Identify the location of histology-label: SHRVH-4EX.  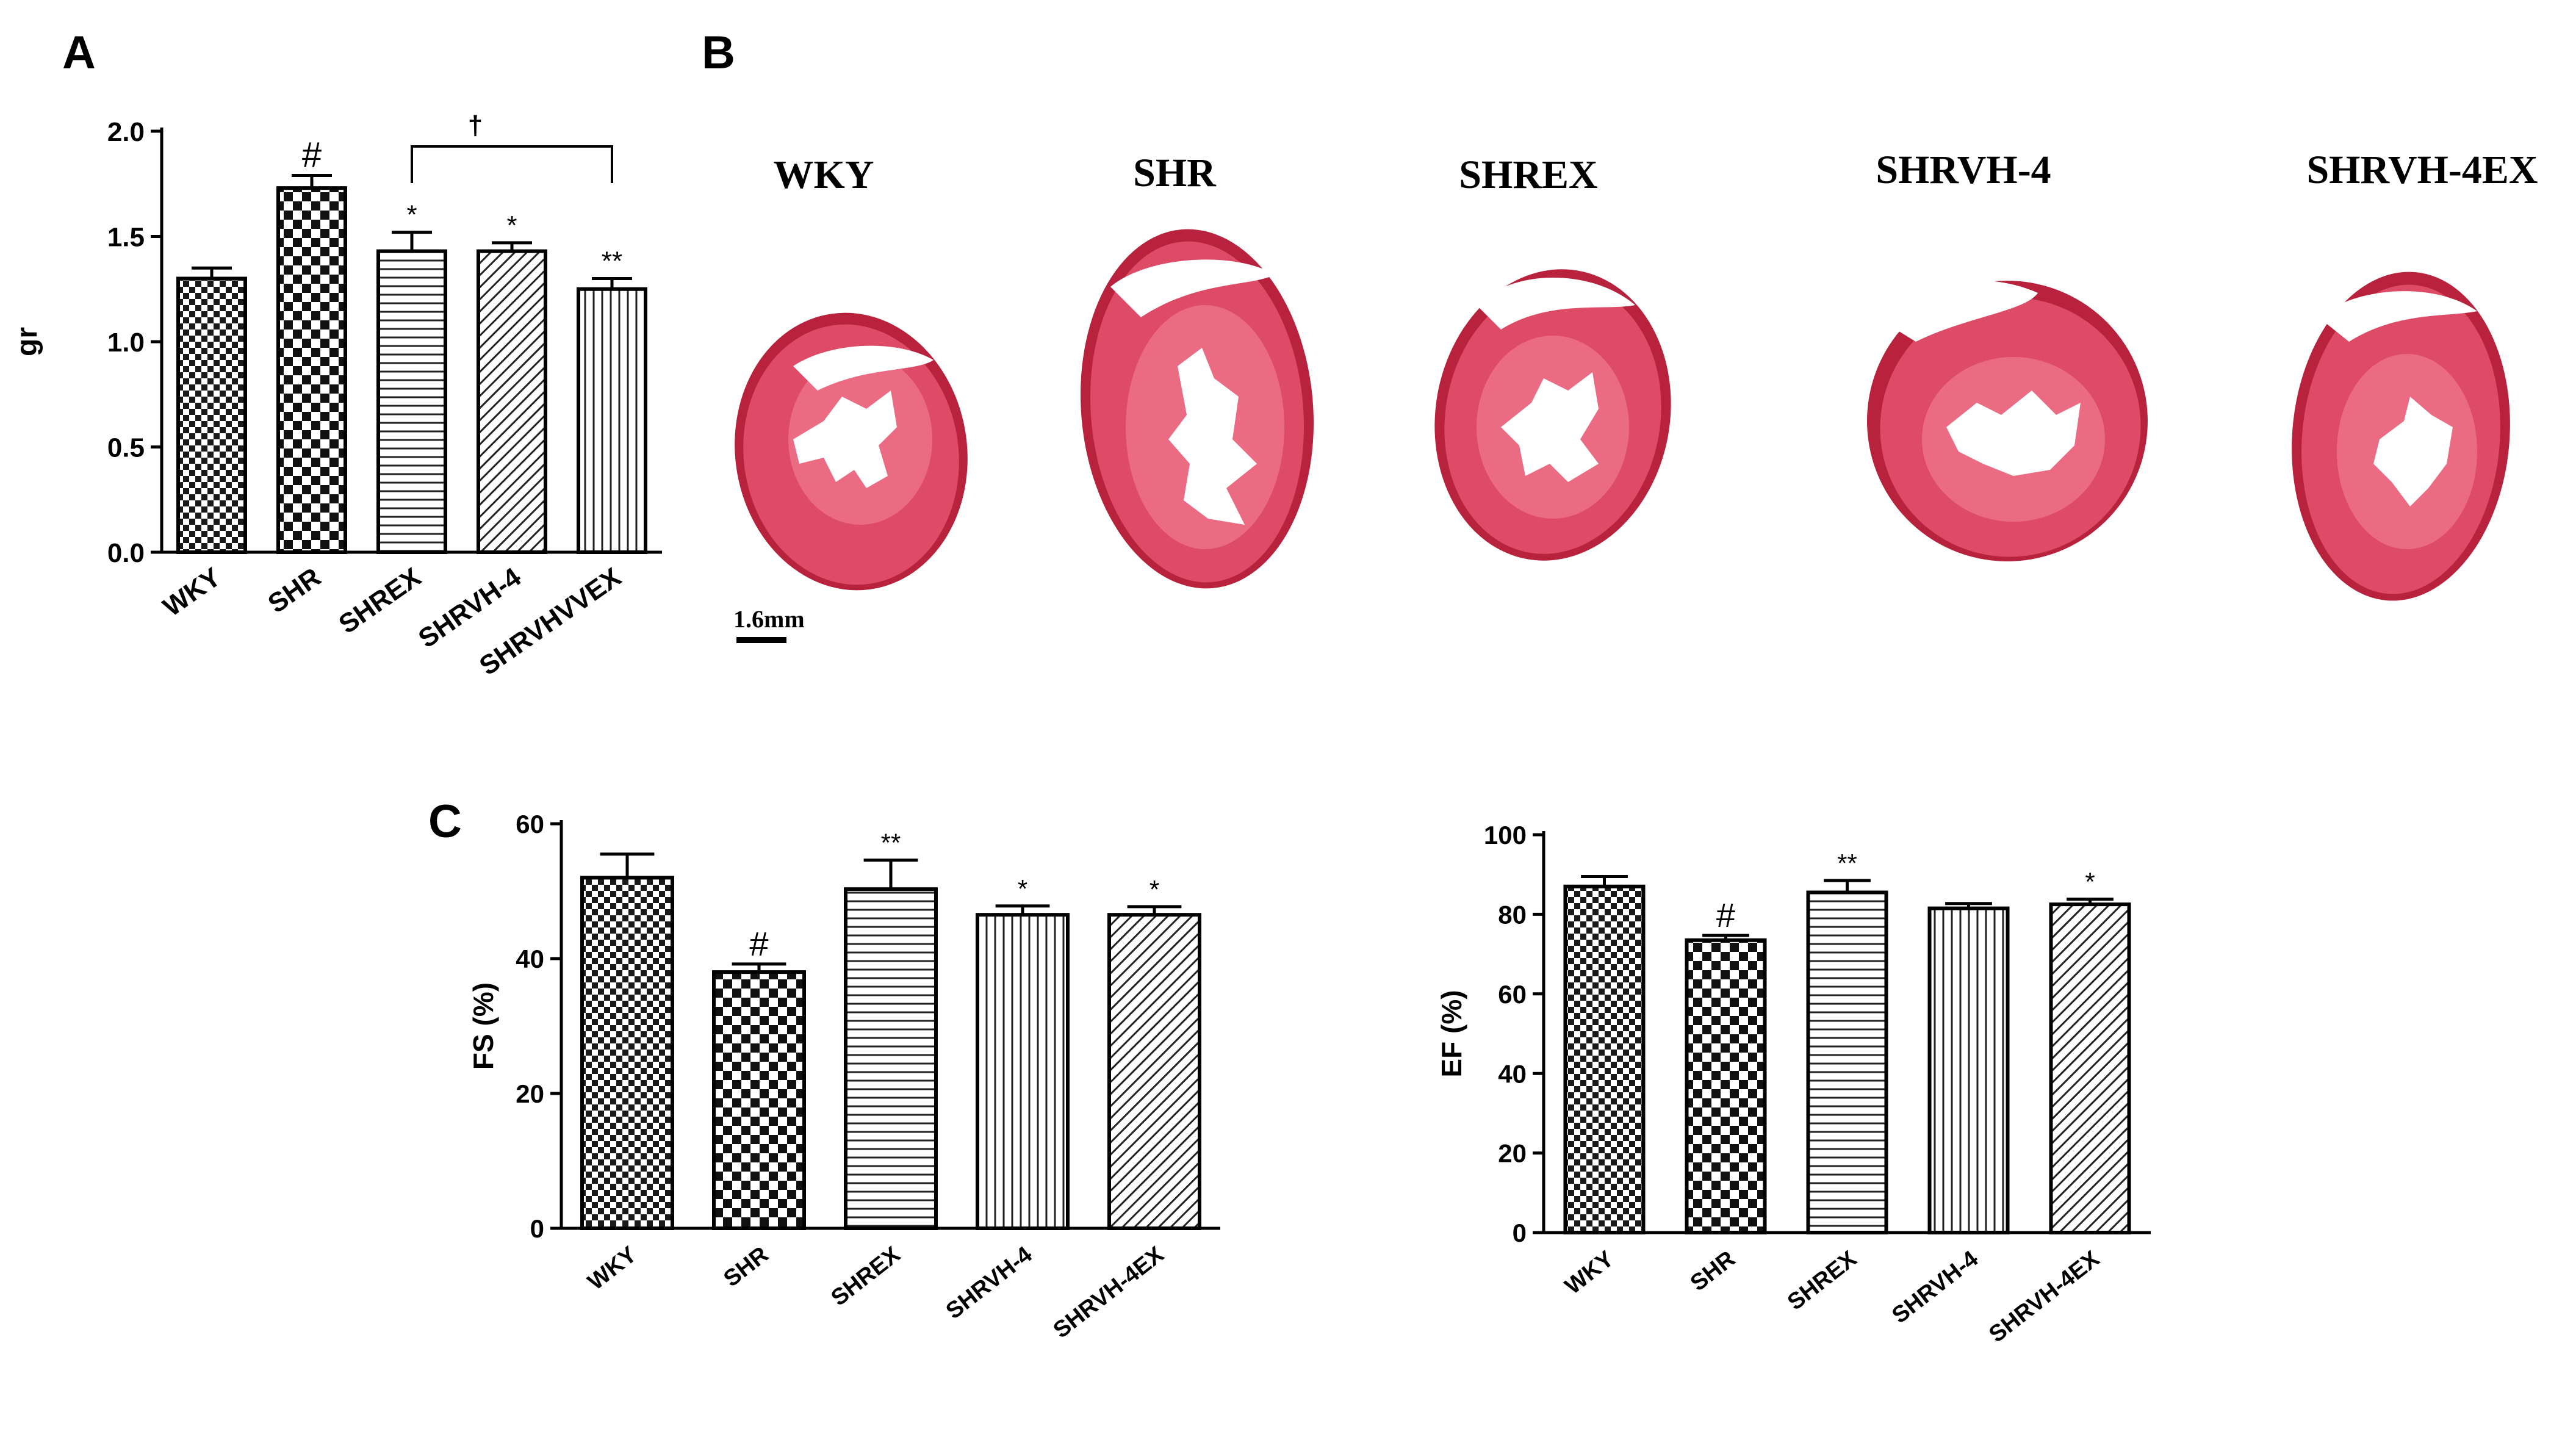
(2422, 170).